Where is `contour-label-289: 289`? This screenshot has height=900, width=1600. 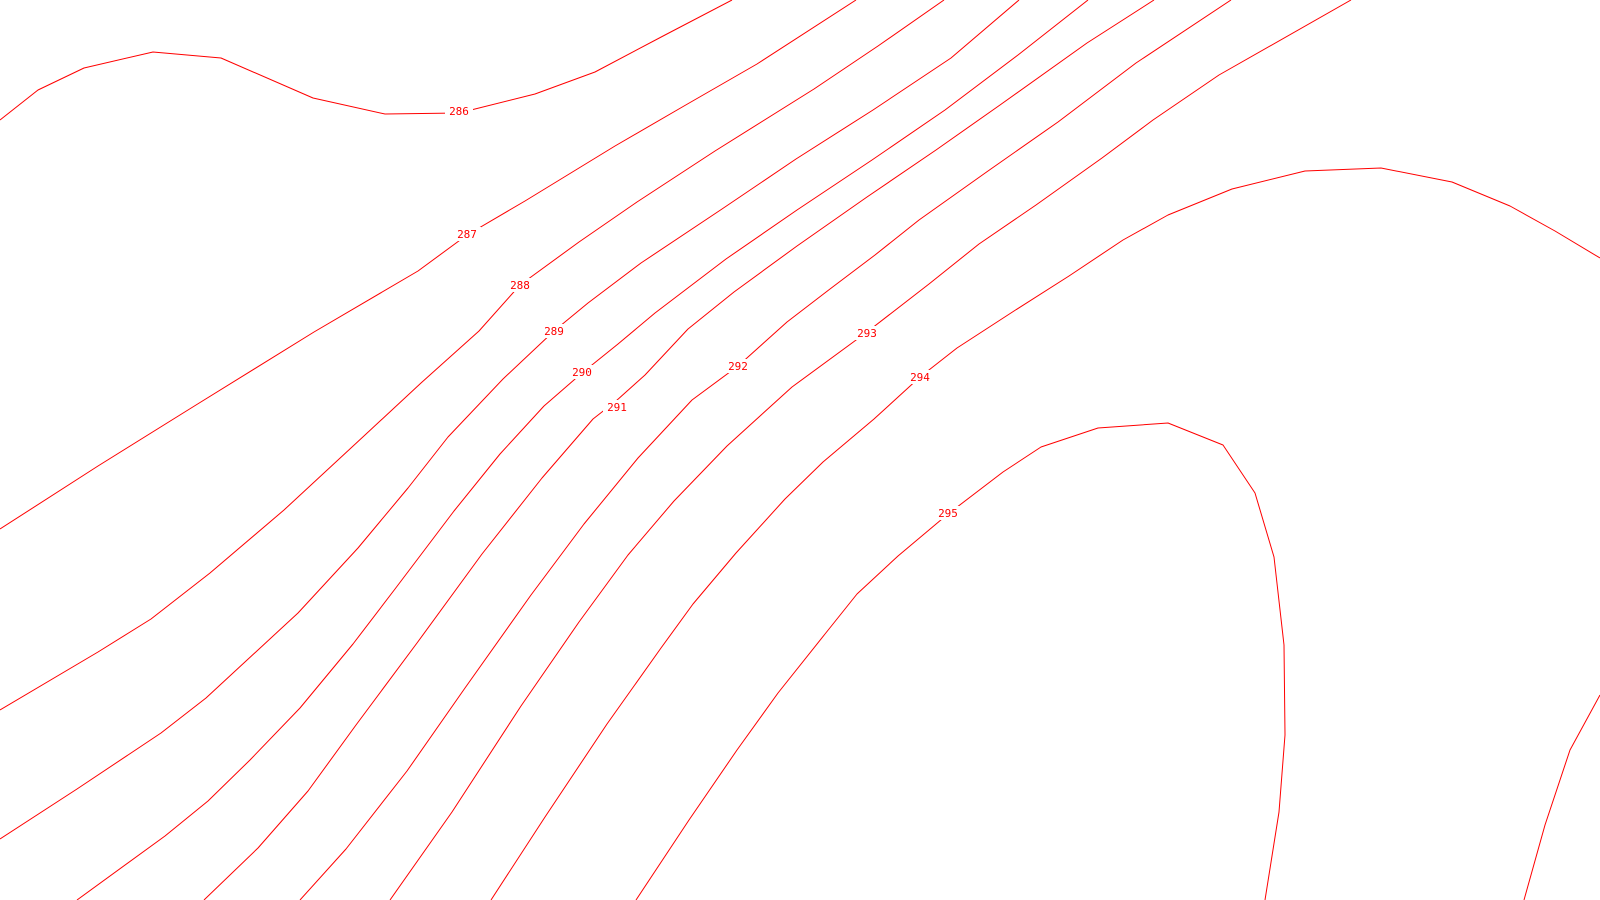
contour-label-289: 289 is located at coordinates (554, 331).